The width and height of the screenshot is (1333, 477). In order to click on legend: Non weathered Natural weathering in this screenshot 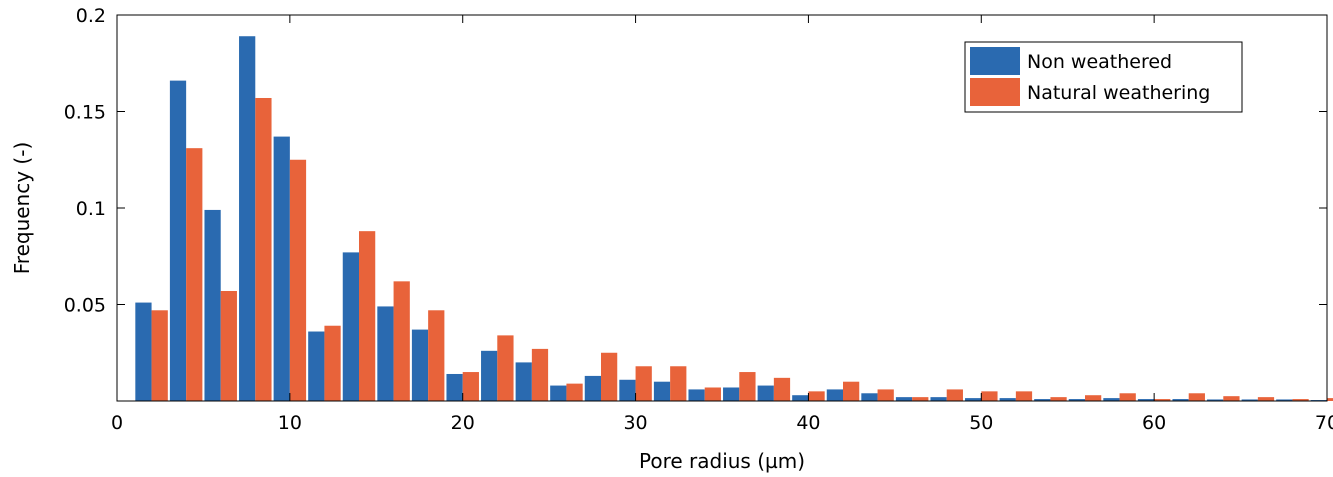, I will do `click(1103, 77)`.